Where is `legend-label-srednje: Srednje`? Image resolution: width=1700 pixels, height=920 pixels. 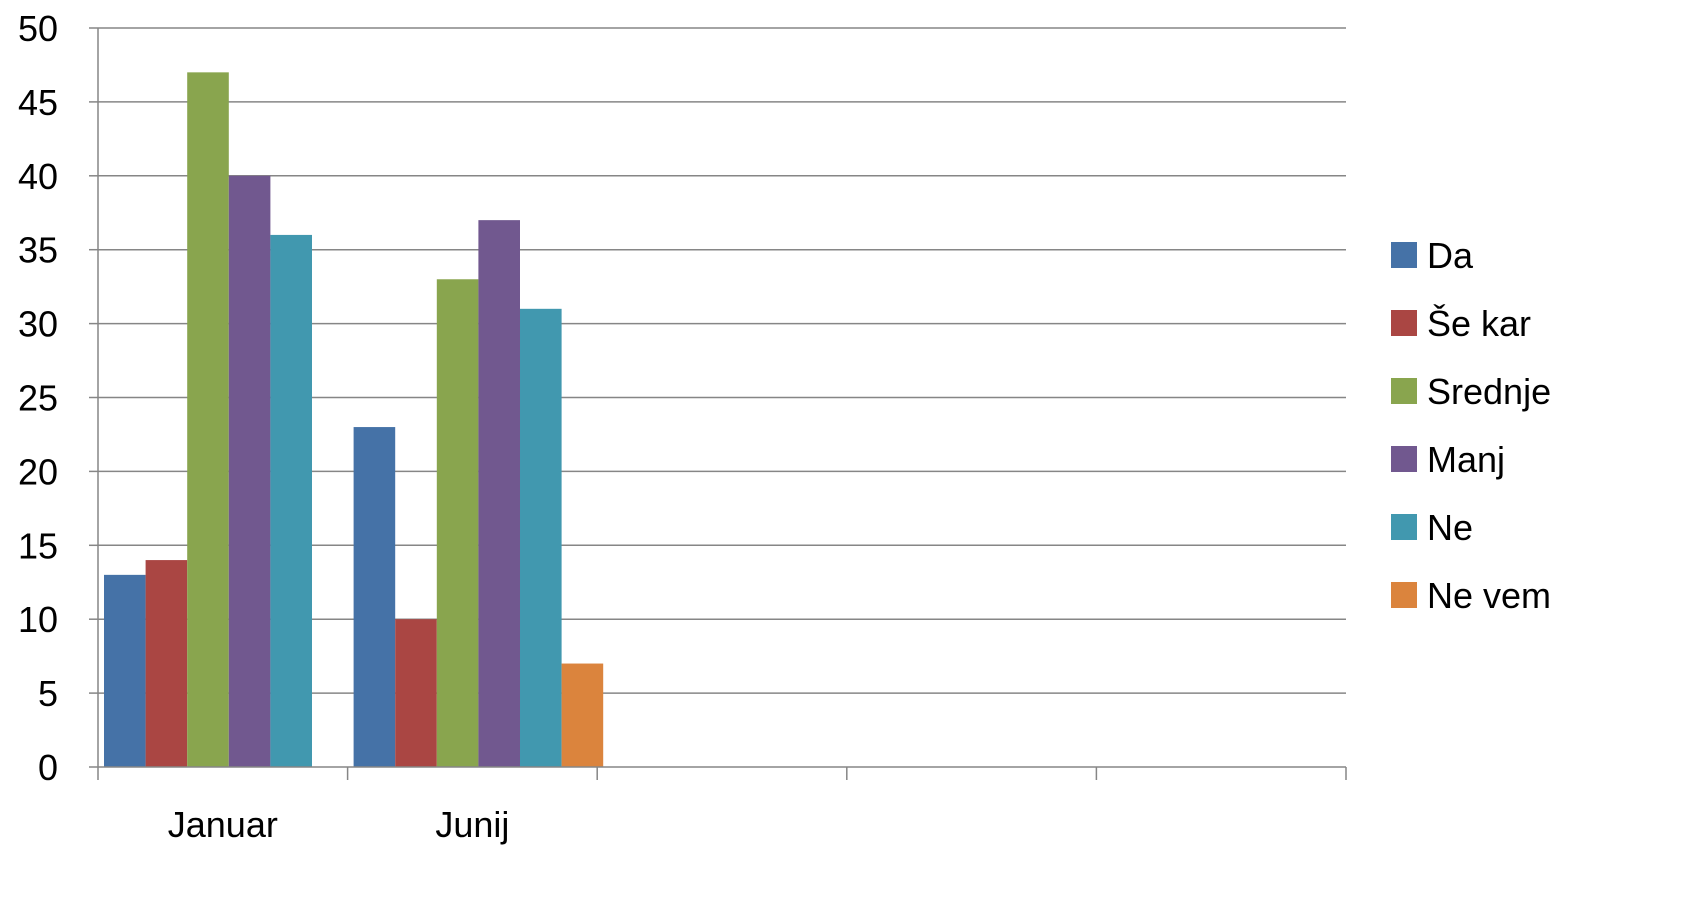 legend-label-srednje: Srednje is located at coordinates (1489, 391).